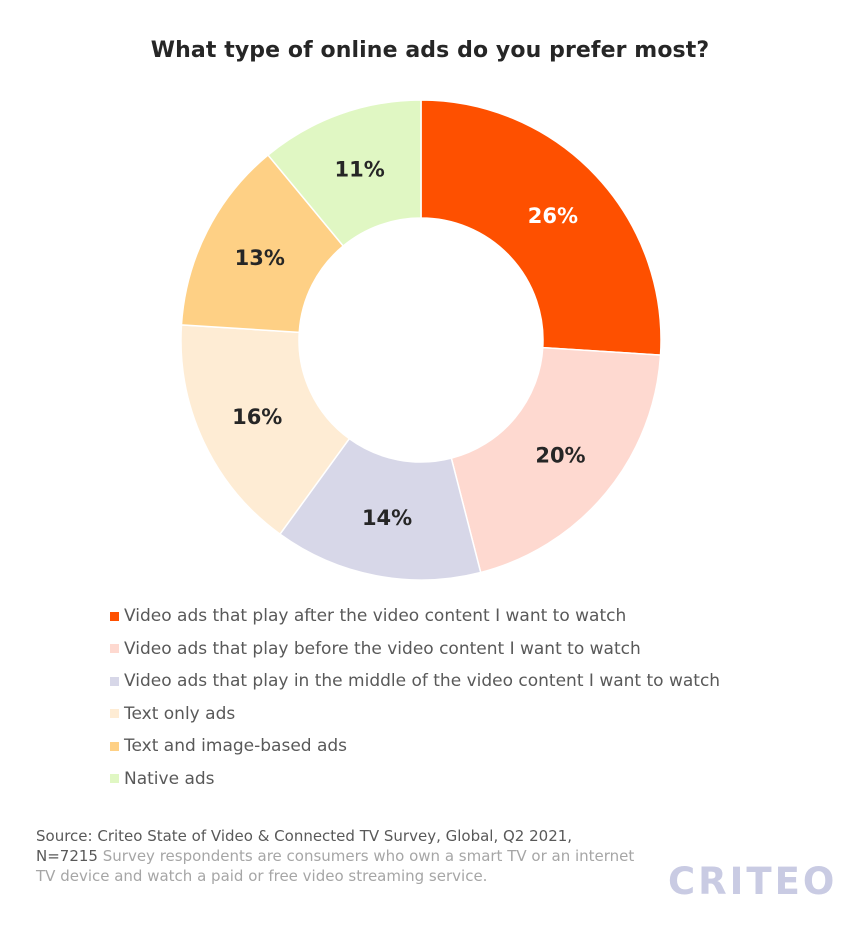 Image resolution: width=860 pixels, height=942 pixels. I want to click on legend-item-text-only-ads: Text only ads, so click(415, 714).